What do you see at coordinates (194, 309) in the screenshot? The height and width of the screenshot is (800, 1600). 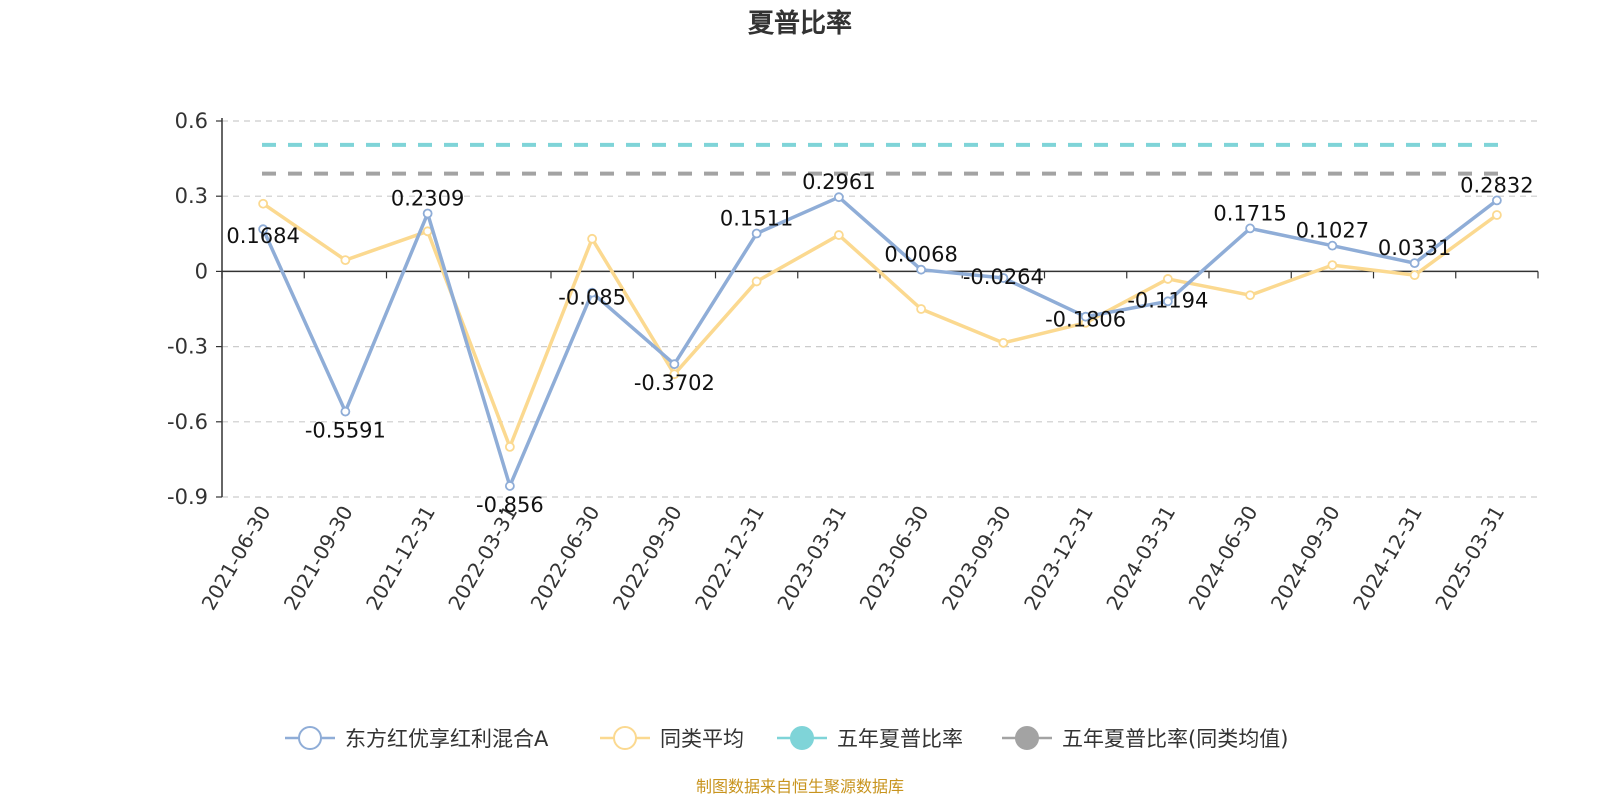 I see `y-axis-ticks: 0.6 0.3 0 -0.3 -0.6 -0.9` at bounding box center [194, 309].